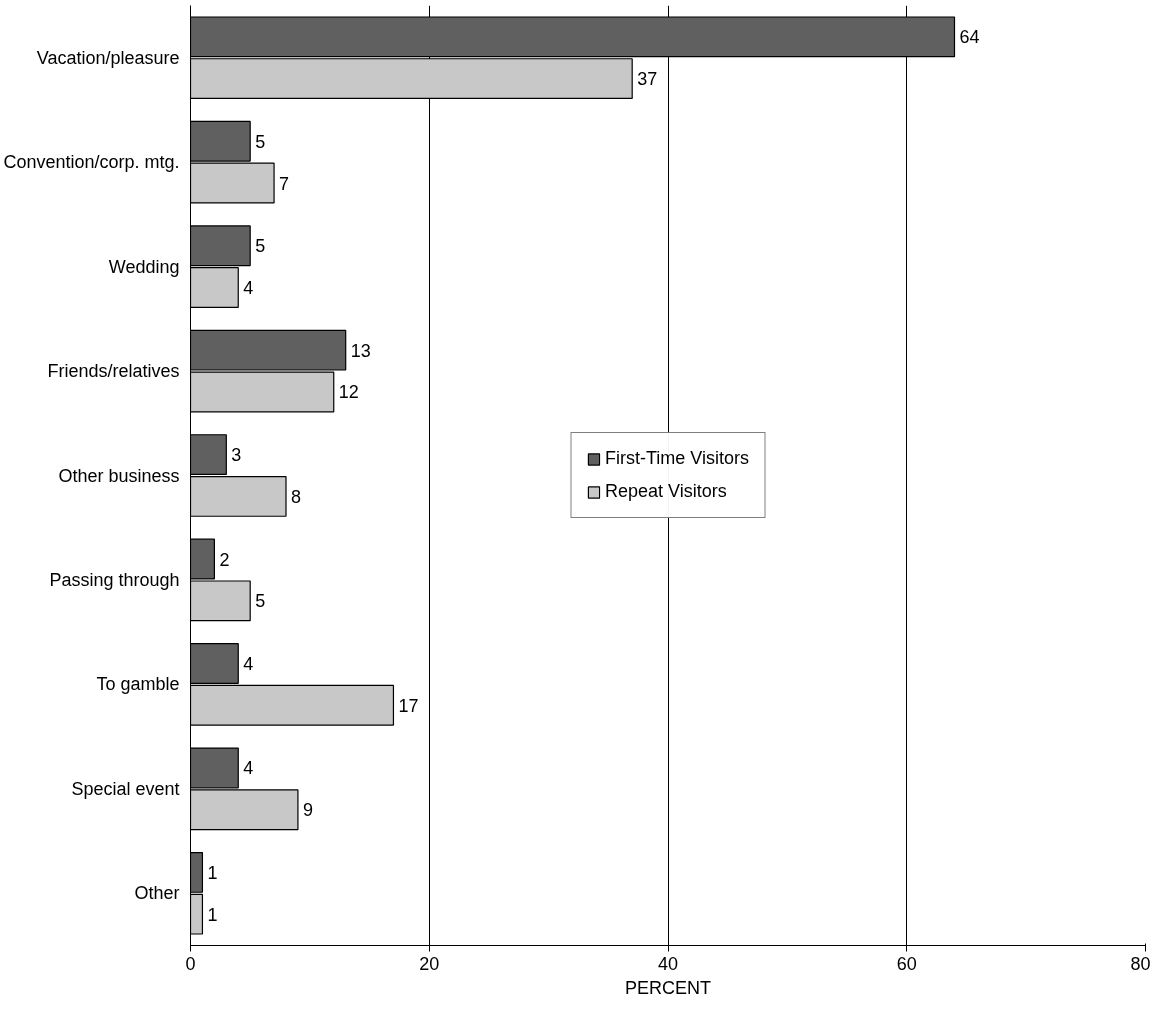 Image resolution: width=1162 pixels, height=1021 pixels. Describe the element at coordinates (157, 893) in the screenshot. I see `y-tick-label: Other` at that location.